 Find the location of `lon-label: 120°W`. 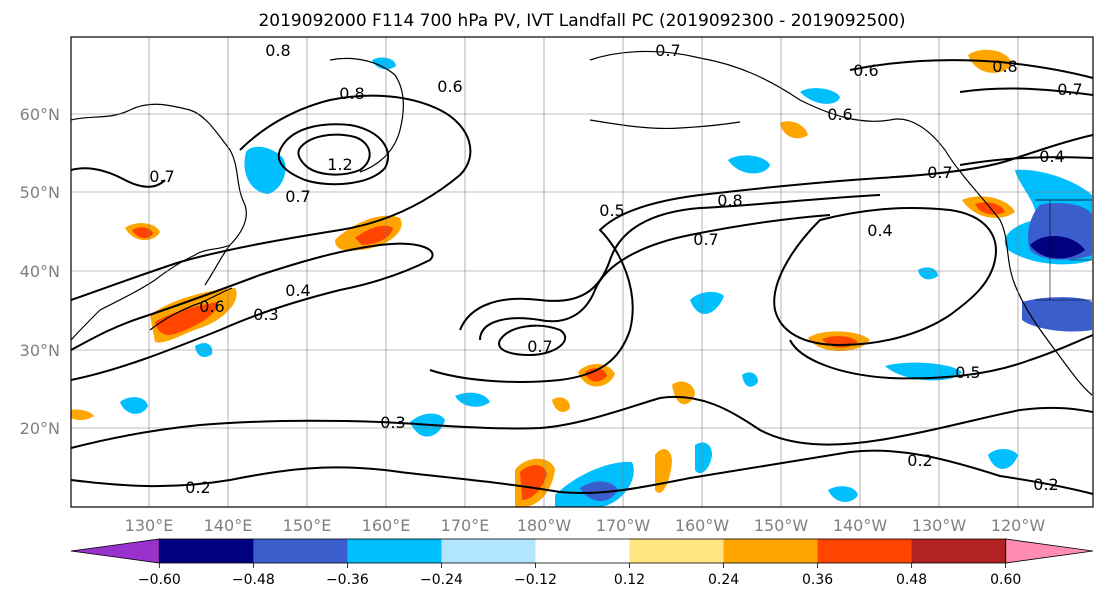

lon-label: 120°W is located at coordinates (1018, 525).